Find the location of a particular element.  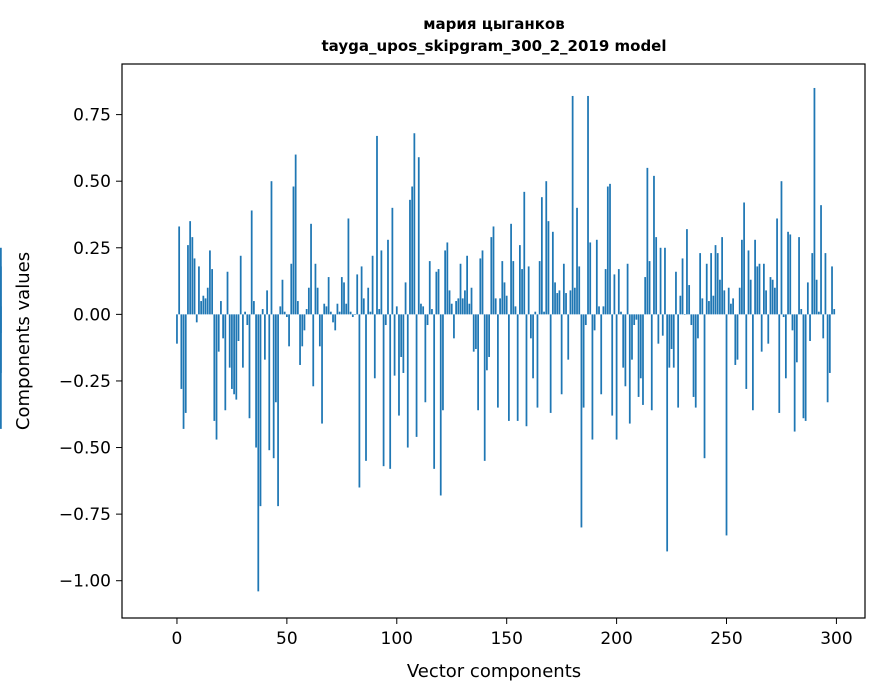

x-tick-label: 50 is located at coordinates (287, 639).